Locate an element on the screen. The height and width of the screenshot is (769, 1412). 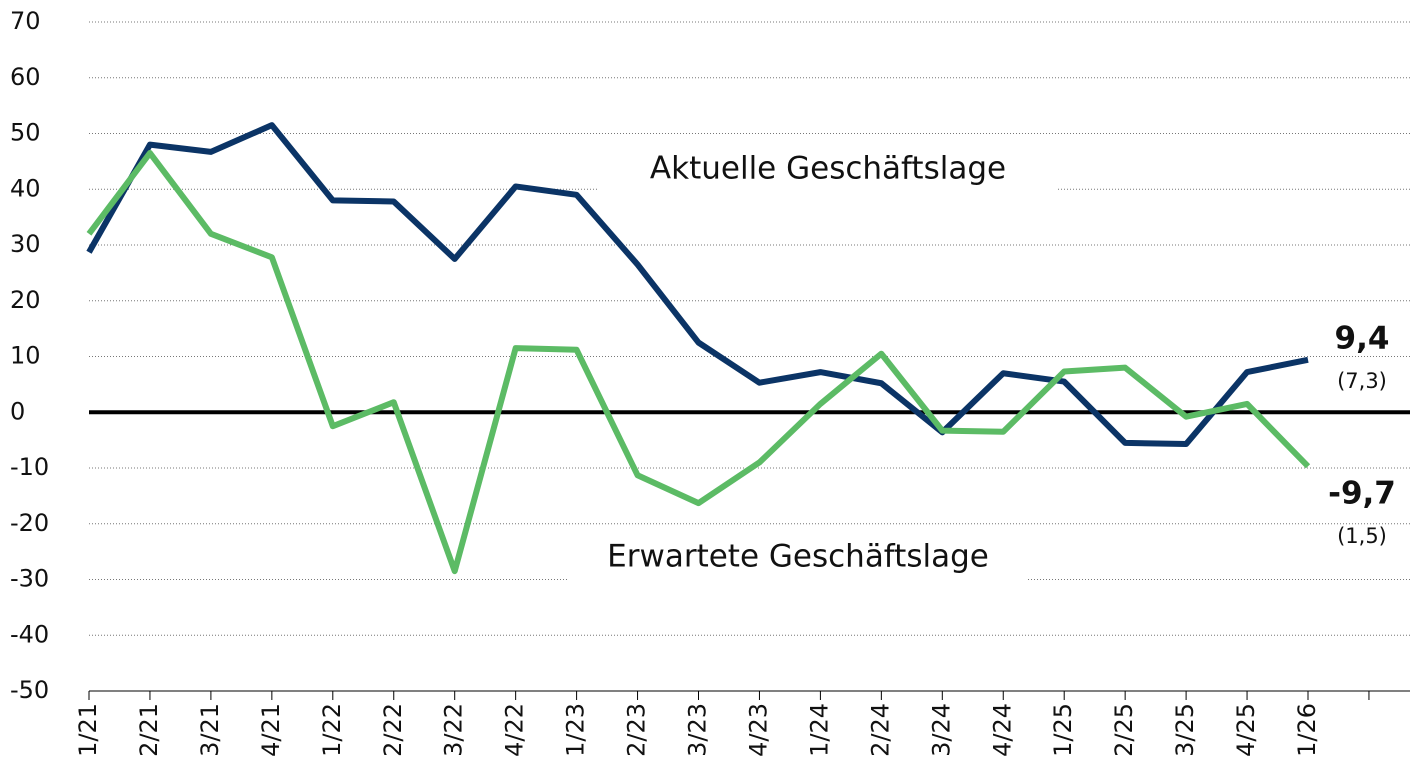
y-tick-label: -50 is located at coordinates (29, 690).